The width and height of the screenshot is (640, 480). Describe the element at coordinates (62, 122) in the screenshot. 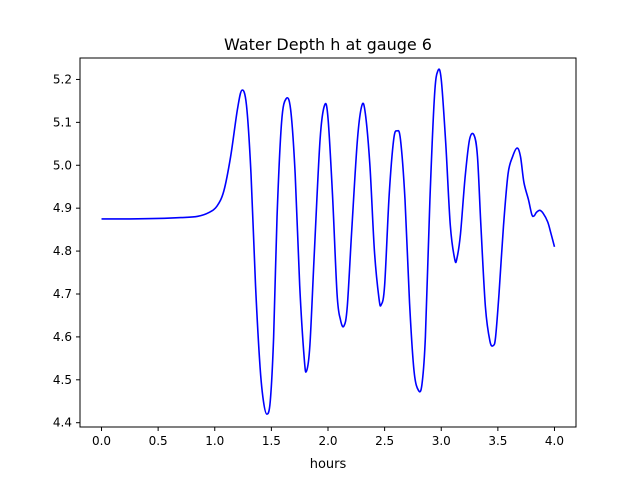

I see `y-tick-label: 5.1` at that location.